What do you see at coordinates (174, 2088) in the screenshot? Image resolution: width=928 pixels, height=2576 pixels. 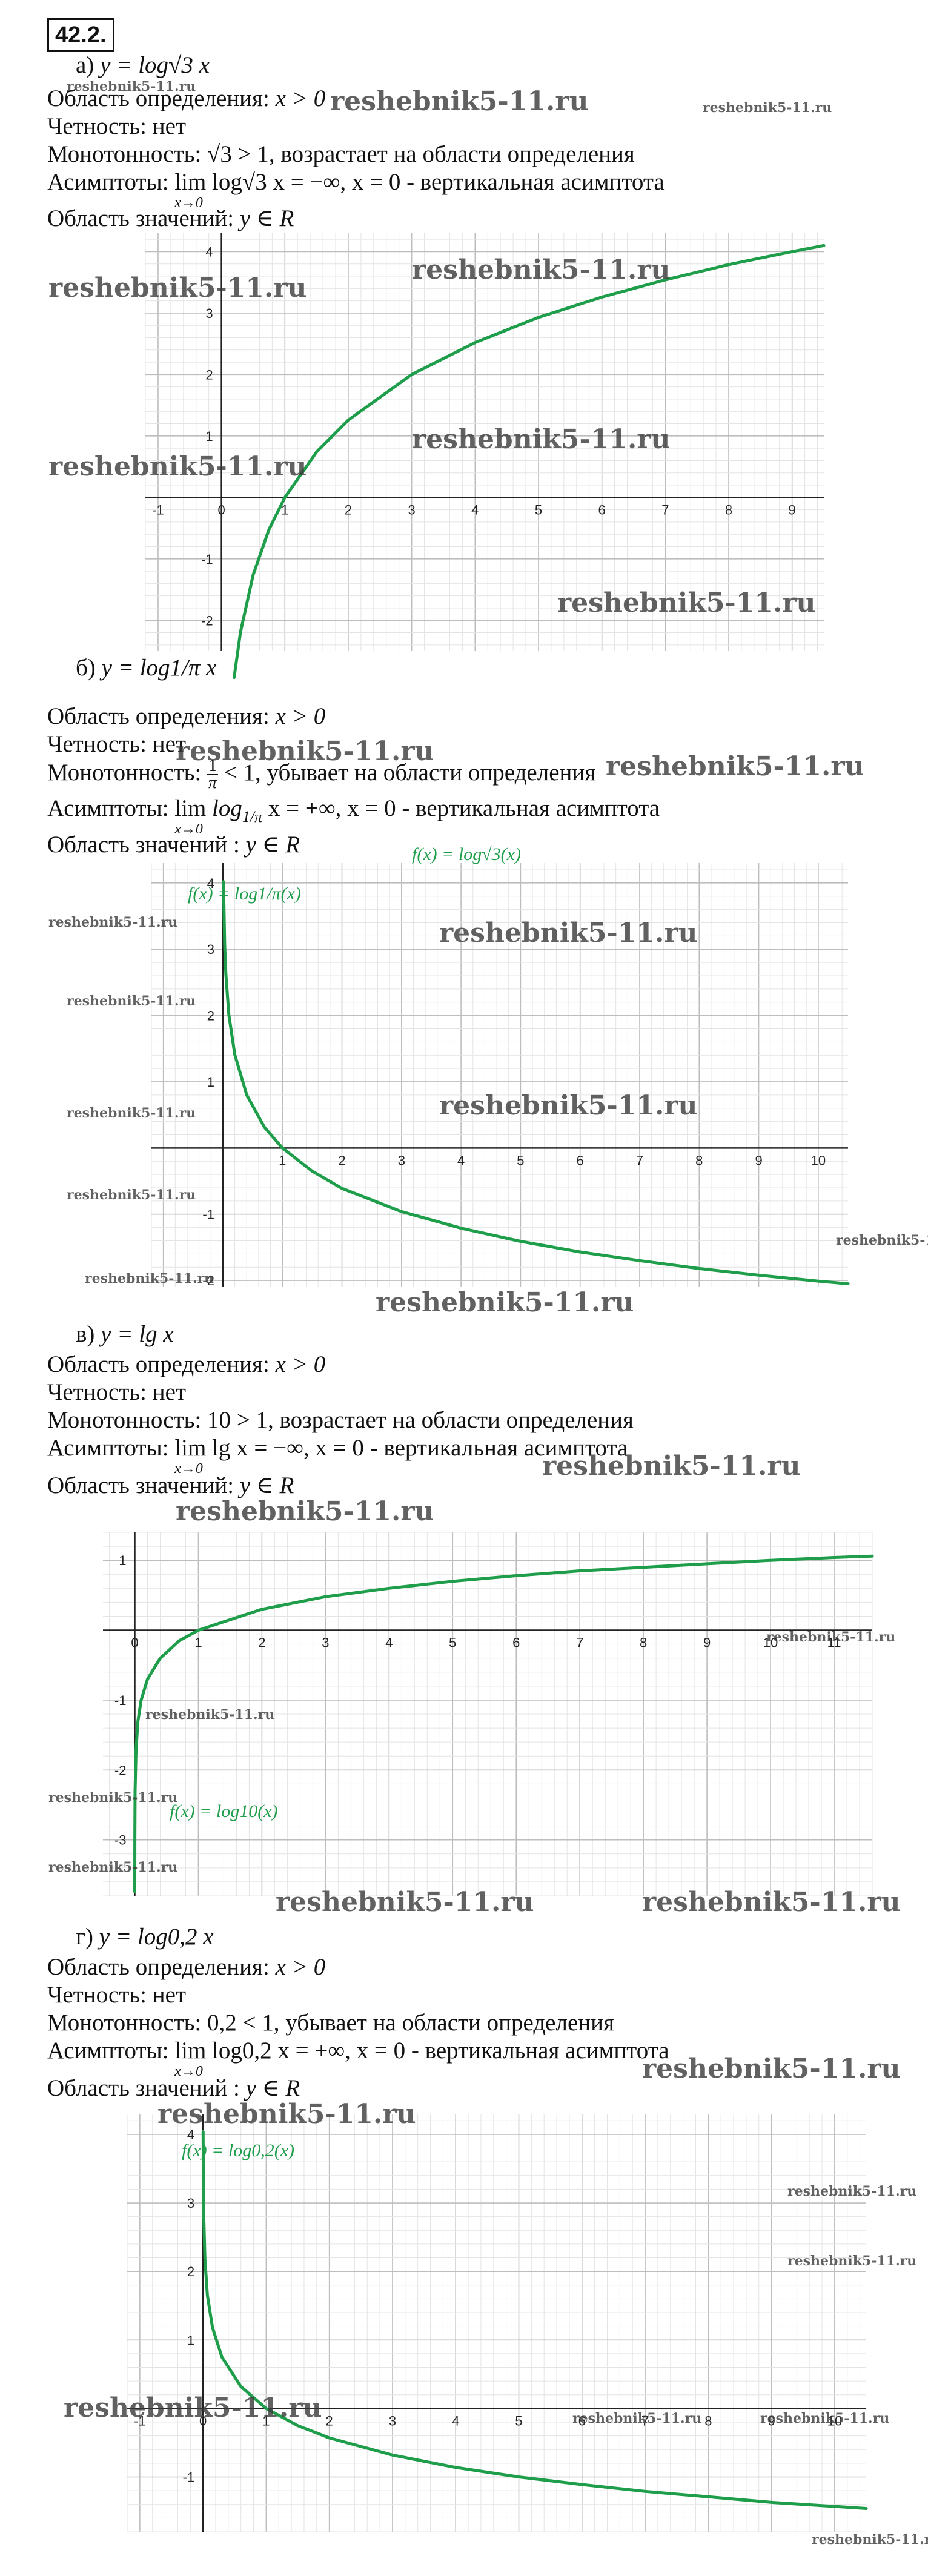 I see `part-d-range: Область значений : y ∈ R` at bounding box center [174, 2088].